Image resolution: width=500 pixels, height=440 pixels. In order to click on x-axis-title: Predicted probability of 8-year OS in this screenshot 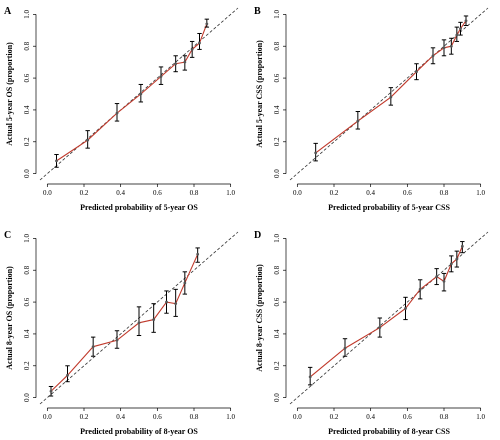, I will do `click(139, 431)`.